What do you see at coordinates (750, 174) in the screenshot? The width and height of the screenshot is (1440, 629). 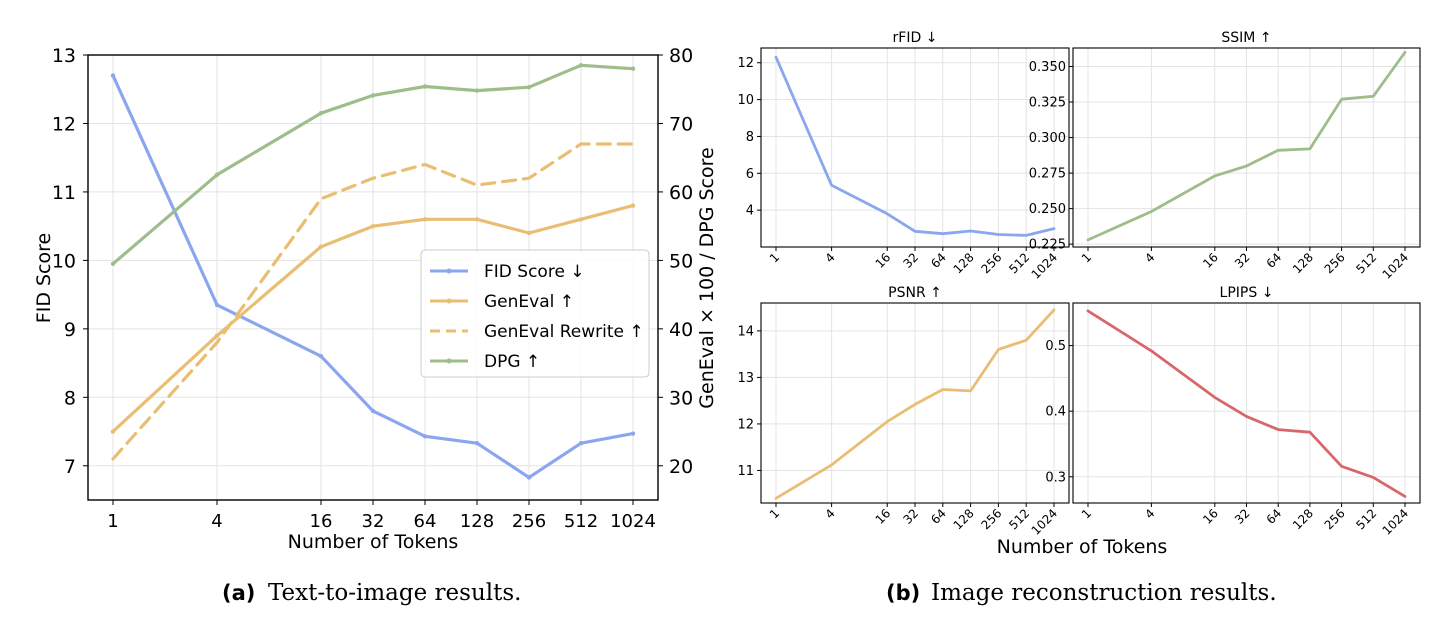 I see `y-tick-label: 6` at bounding box center [750, 174].